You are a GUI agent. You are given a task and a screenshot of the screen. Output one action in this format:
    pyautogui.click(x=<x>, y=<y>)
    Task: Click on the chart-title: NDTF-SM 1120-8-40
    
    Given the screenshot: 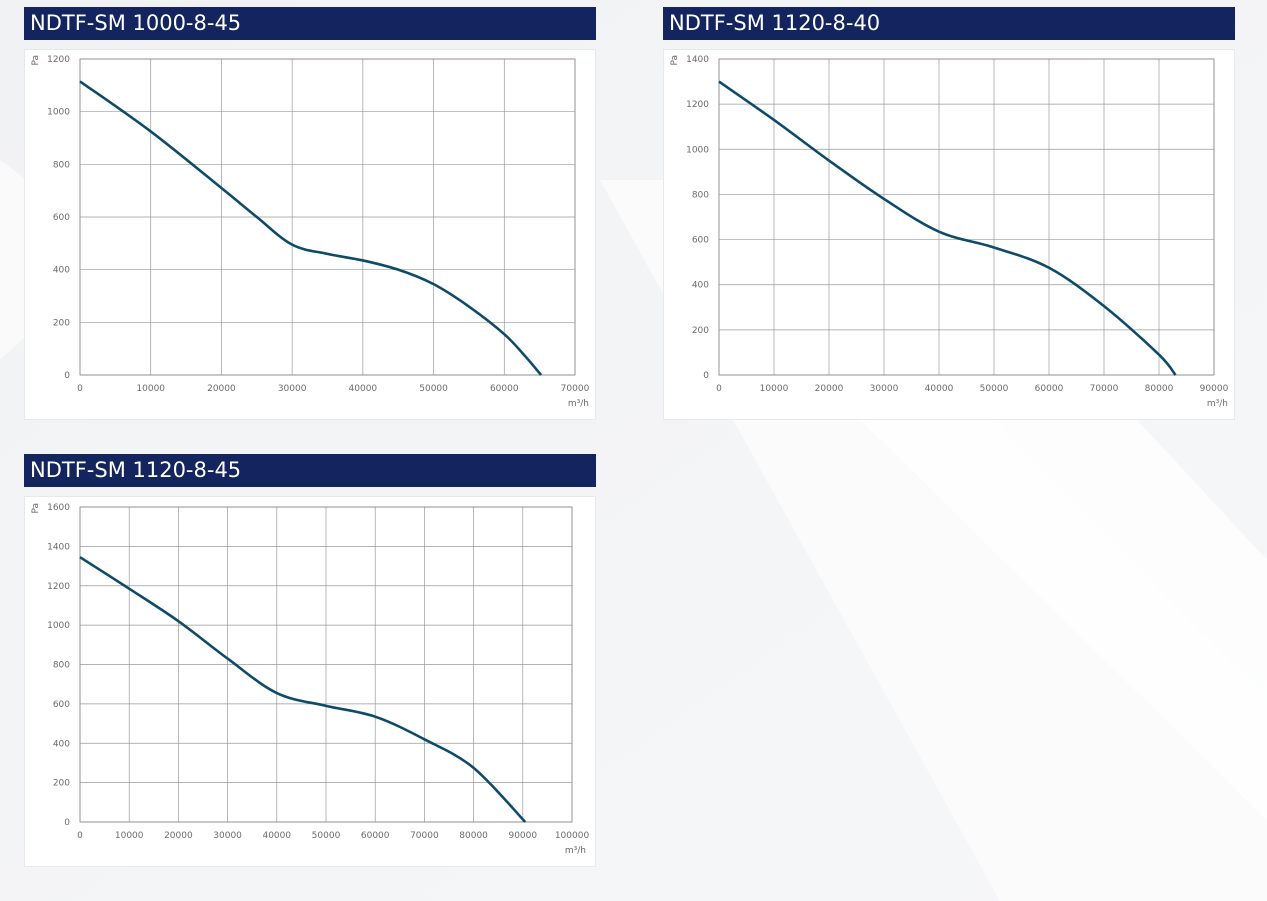 What is the action you would take?
    pyautogui.click(x=774, y=23)
    